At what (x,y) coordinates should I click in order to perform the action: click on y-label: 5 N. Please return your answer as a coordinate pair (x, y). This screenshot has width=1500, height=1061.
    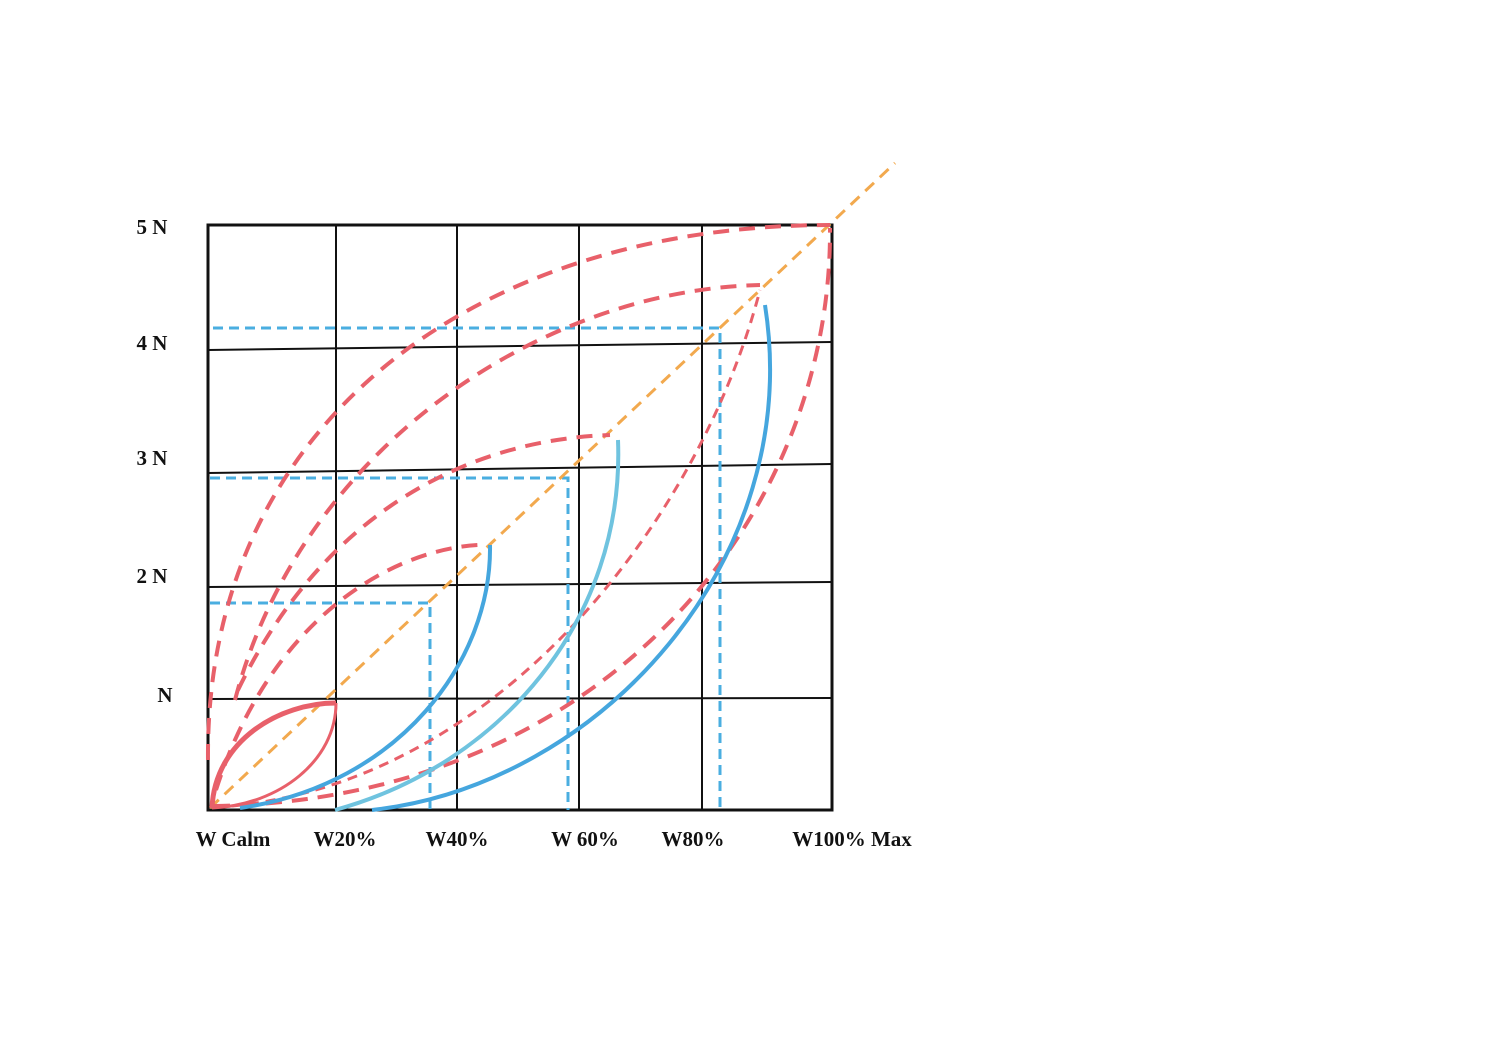
    Looking at the image, I should click on (152, 227).